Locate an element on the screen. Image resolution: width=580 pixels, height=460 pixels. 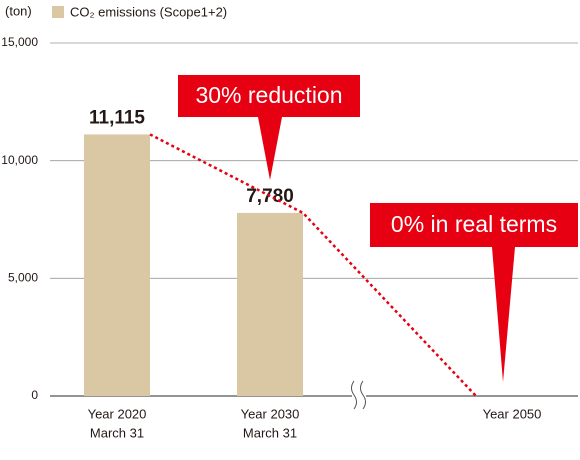
axis-break is located at coordinates (358, 395).